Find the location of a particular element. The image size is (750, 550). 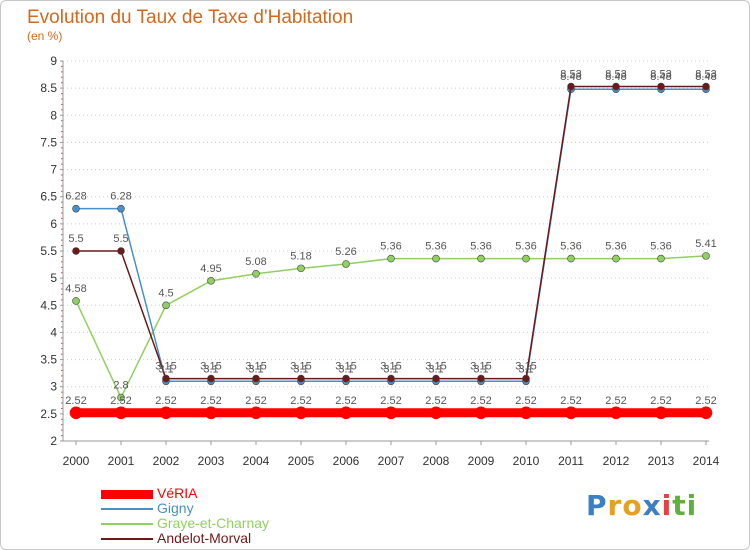

logo-letter: P is located at coordinates (597, 505).